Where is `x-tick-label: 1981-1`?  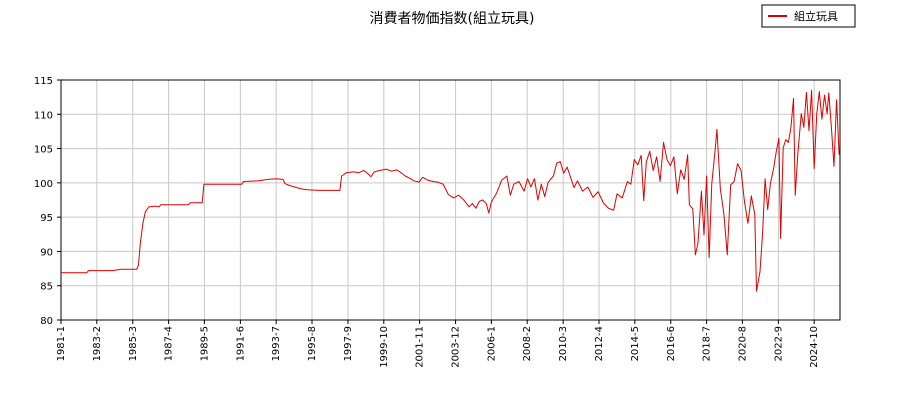
x-tick-label: 1981-1 is located at coordinates (61, 343).